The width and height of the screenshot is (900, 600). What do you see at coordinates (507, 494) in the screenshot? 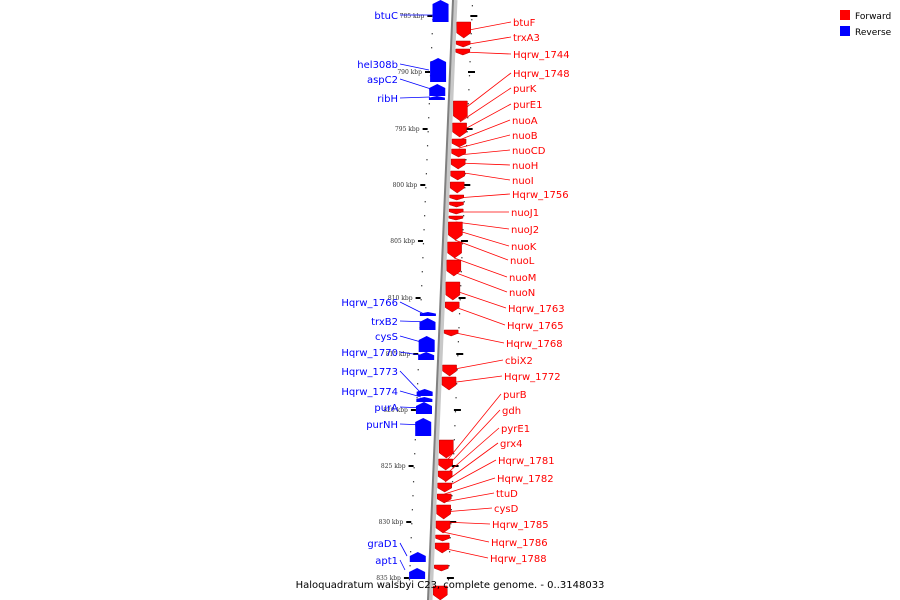
I see `forward-gene-label: ttuD` at bounding box center [507, 494].